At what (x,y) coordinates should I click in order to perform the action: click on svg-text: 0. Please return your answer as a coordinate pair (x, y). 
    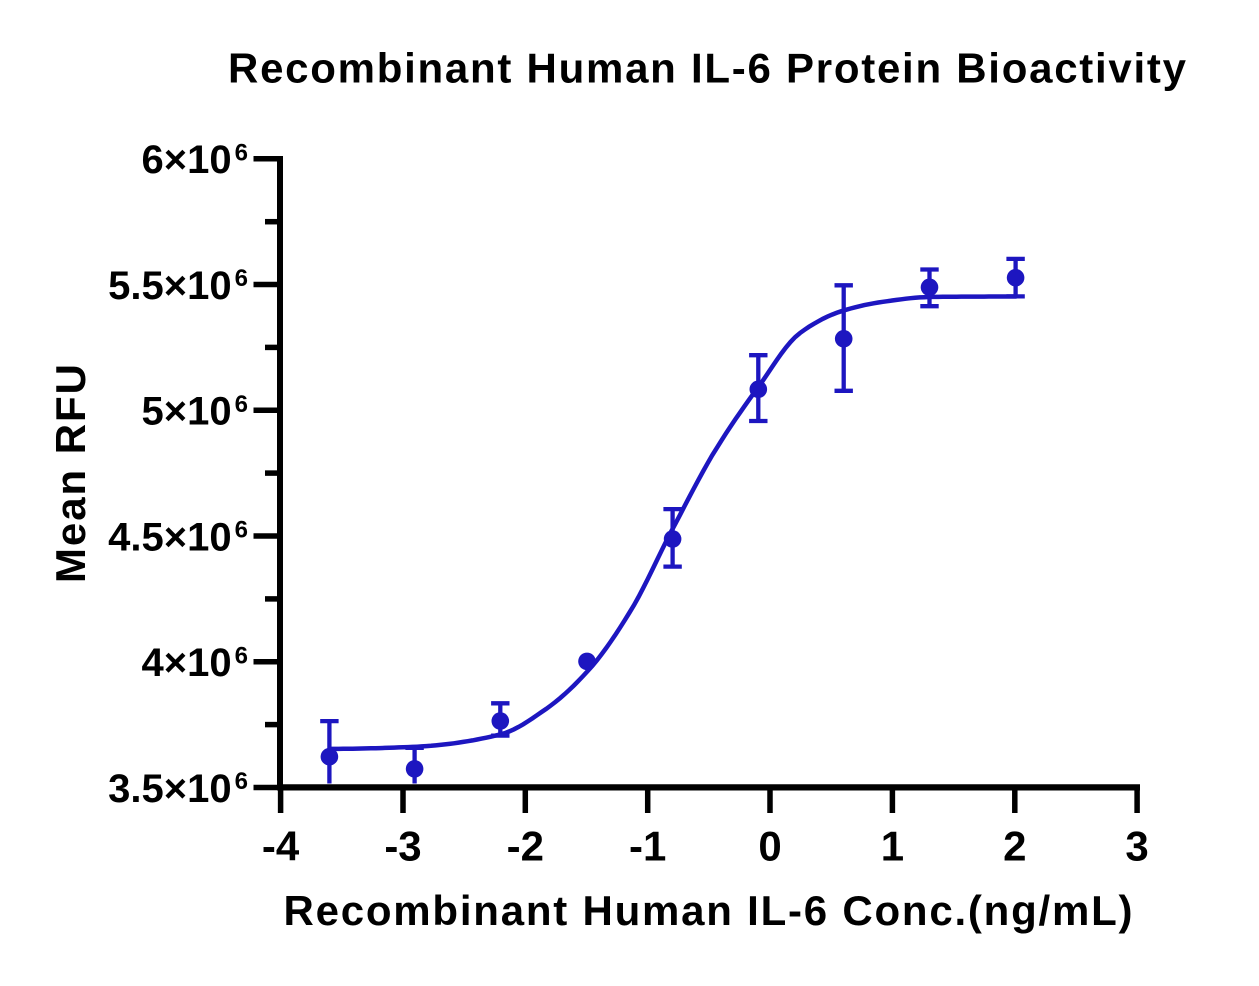
    Looking at the image, I should click on (769, 846).